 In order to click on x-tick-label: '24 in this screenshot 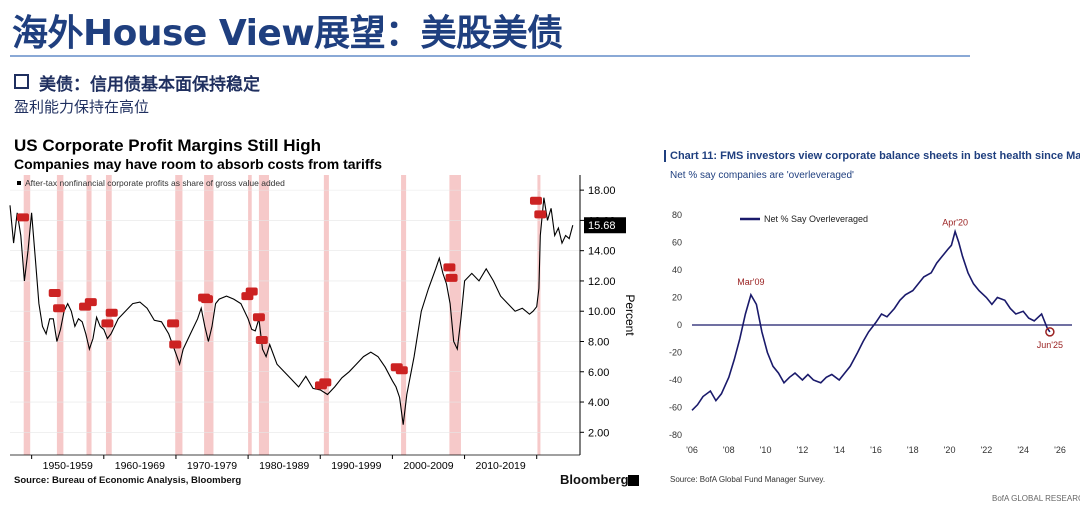, I will do `click(1023, 450)`.